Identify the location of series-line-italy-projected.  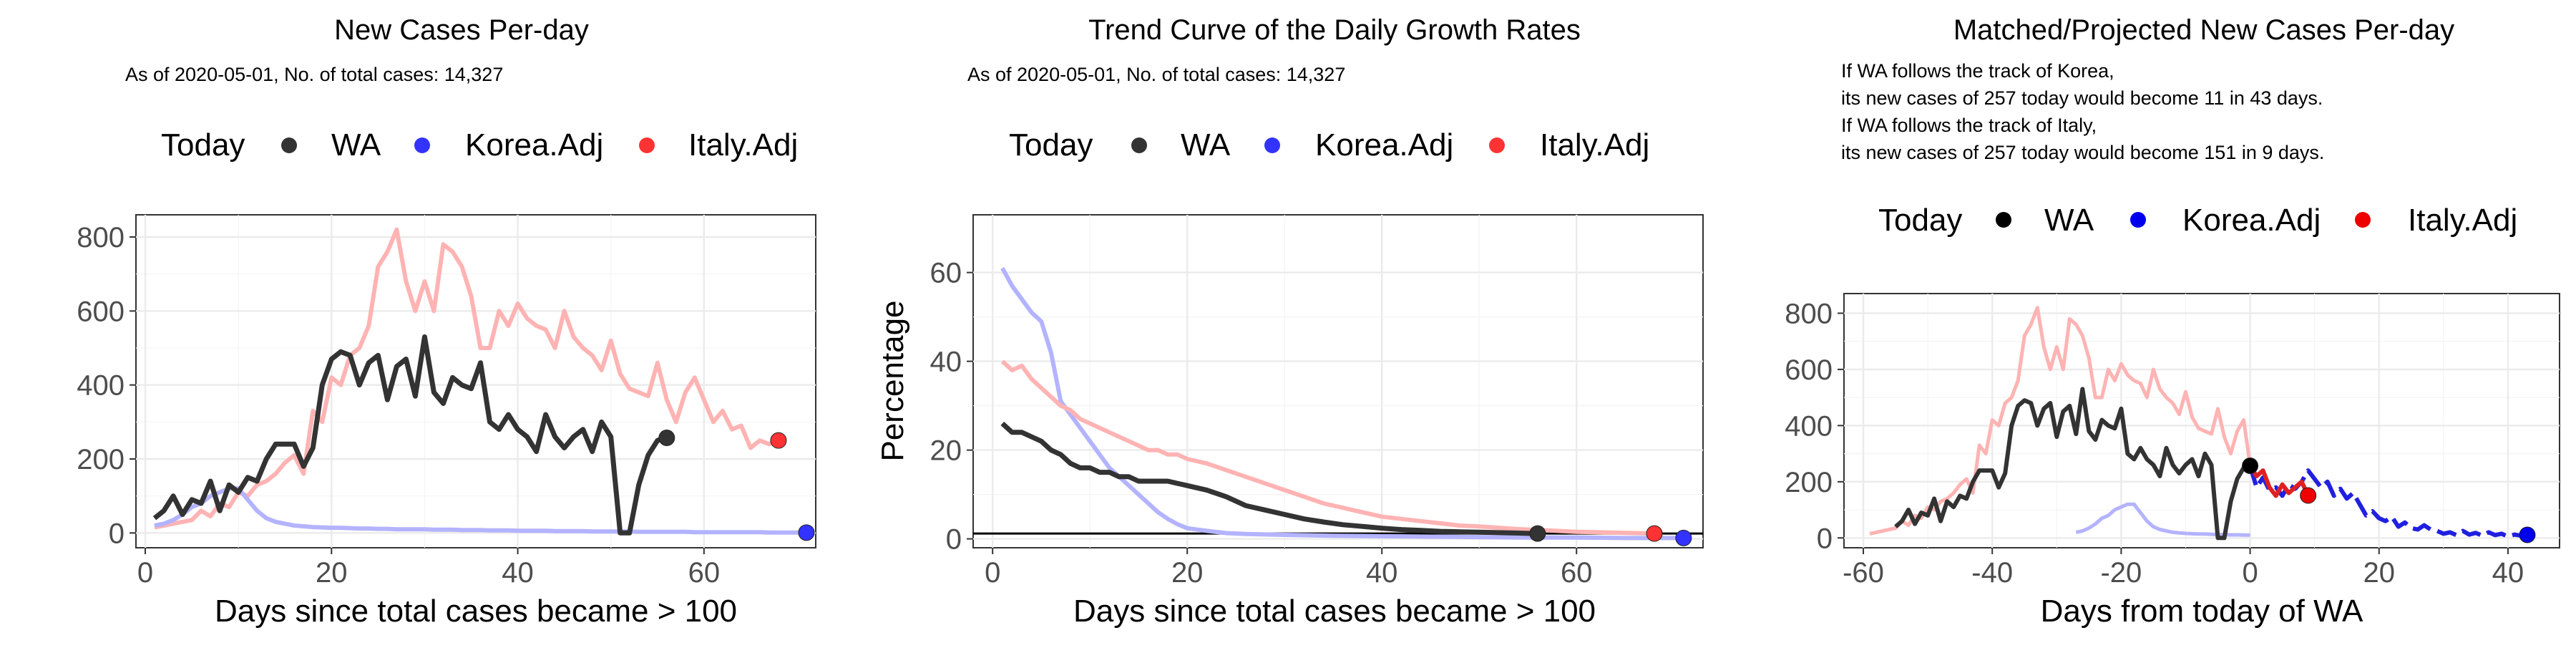
(2279, 481).